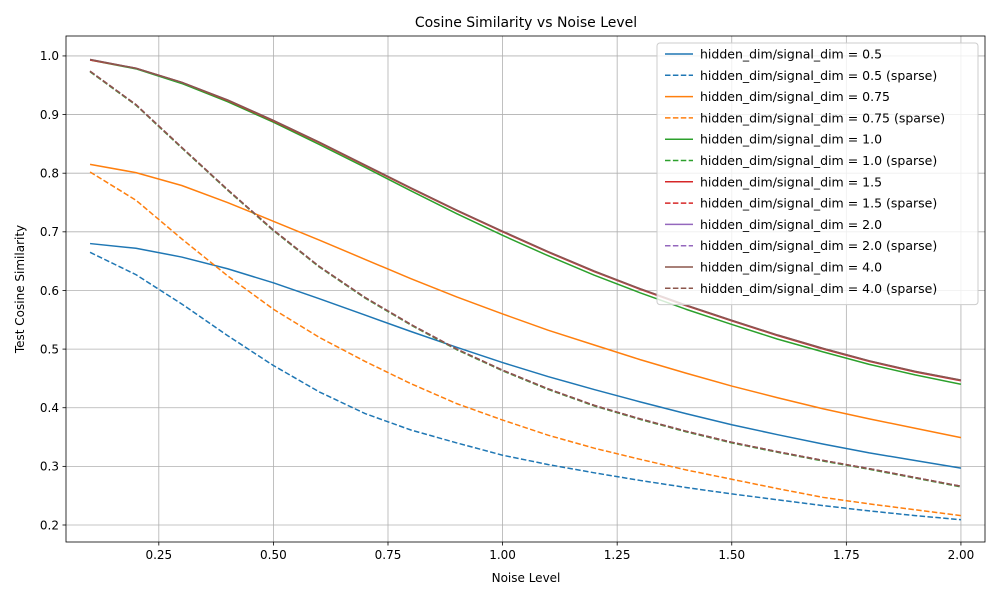  Describe the element at coordinates (158, 555) in the screenshot. I see `x-tick-label: 0.25` at that location.